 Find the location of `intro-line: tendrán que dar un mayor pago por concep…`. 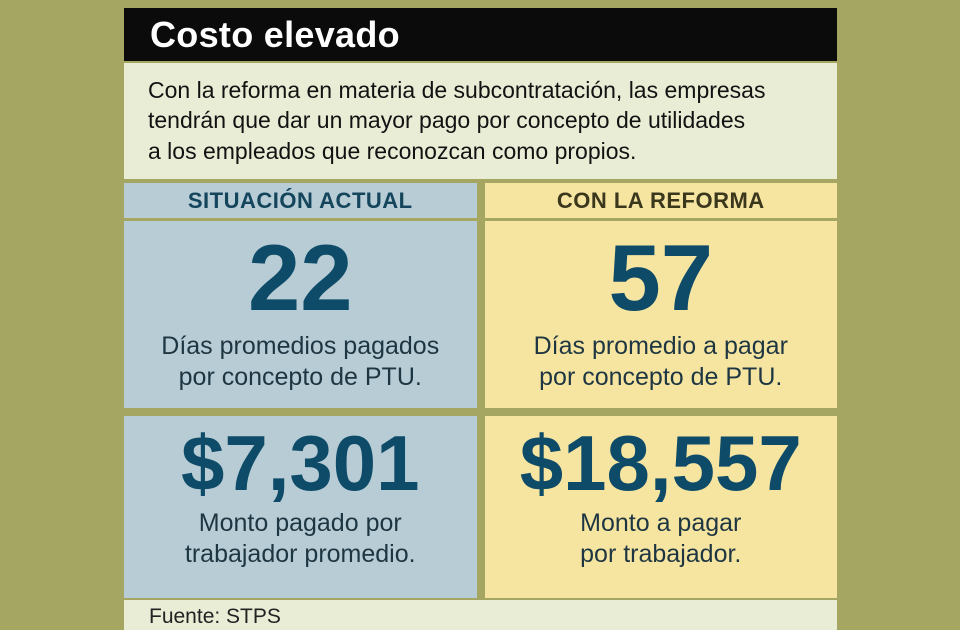

intro-line: tendrán que dar un mayor pago por concep… is located at coordinates (447, 120).